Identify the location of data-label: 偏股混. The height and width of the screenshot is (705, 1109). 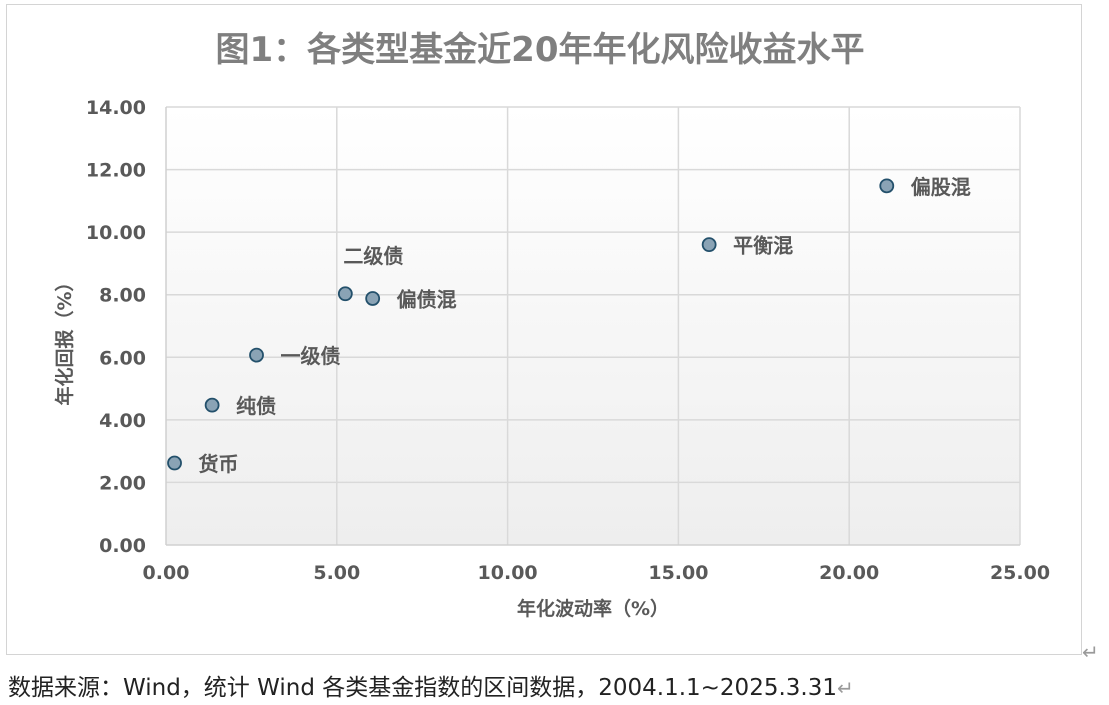
(941, 187).